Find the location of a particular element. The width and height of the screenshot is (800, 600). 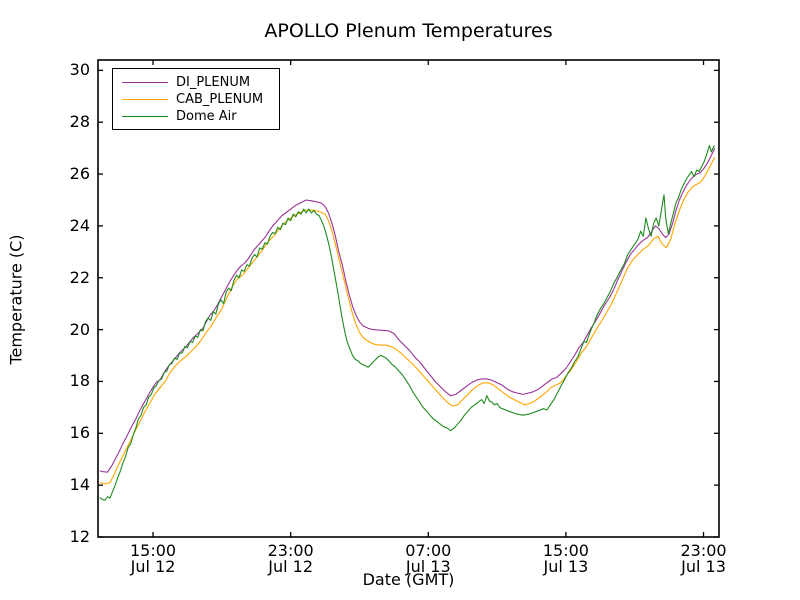

y-tick-label: 24 is located at coordinates (79, 225).